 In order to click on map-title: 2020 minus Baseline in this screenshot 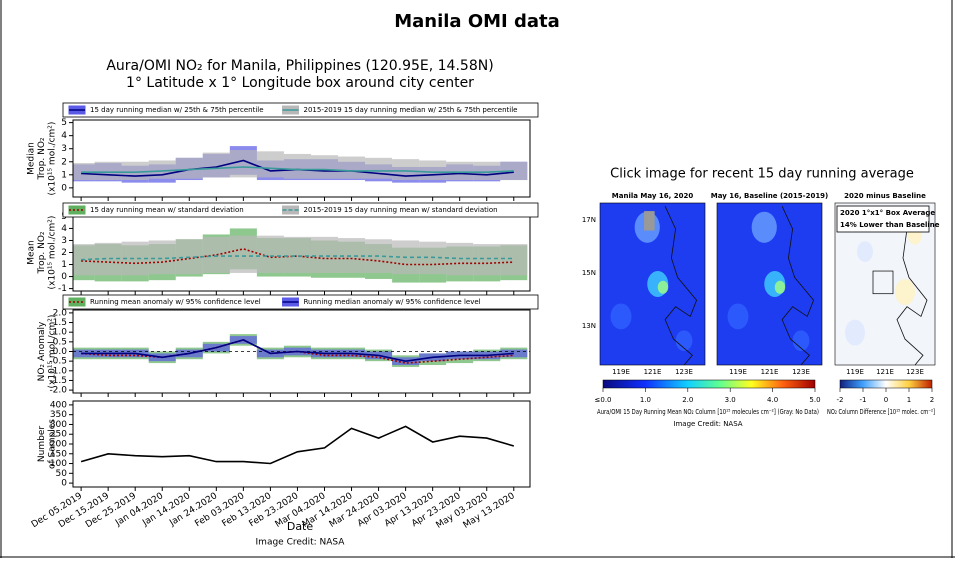, I will do `click(885, 196)`.